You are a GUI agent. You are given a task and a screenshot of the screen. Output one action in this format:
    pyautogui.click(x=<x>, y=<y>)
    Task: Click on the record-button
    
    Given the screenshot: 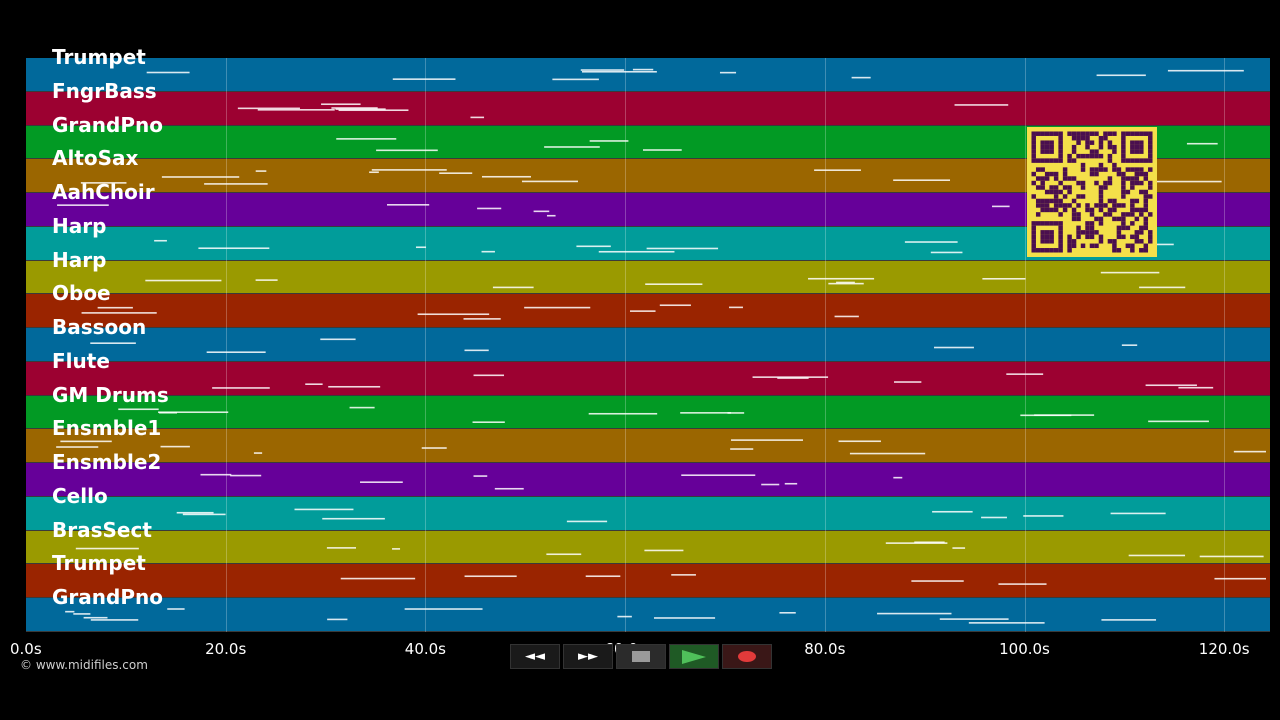 What is the action you would take?
    pyautogui.click(x=747, y=656)
    